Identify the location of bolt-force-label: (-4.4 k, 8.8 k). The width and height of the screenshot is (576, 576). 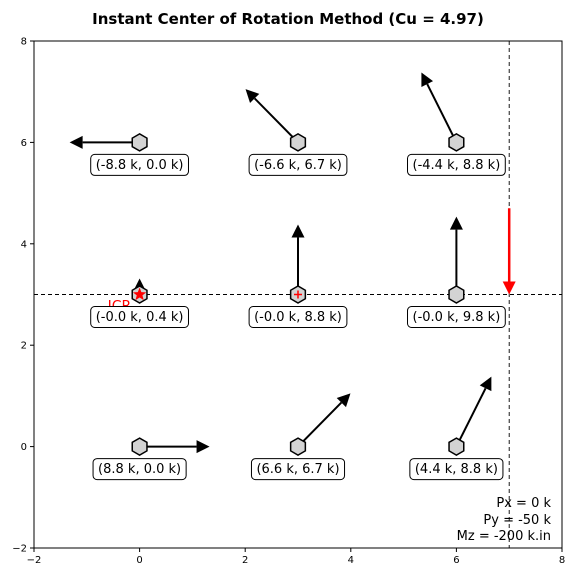
(456, 164).